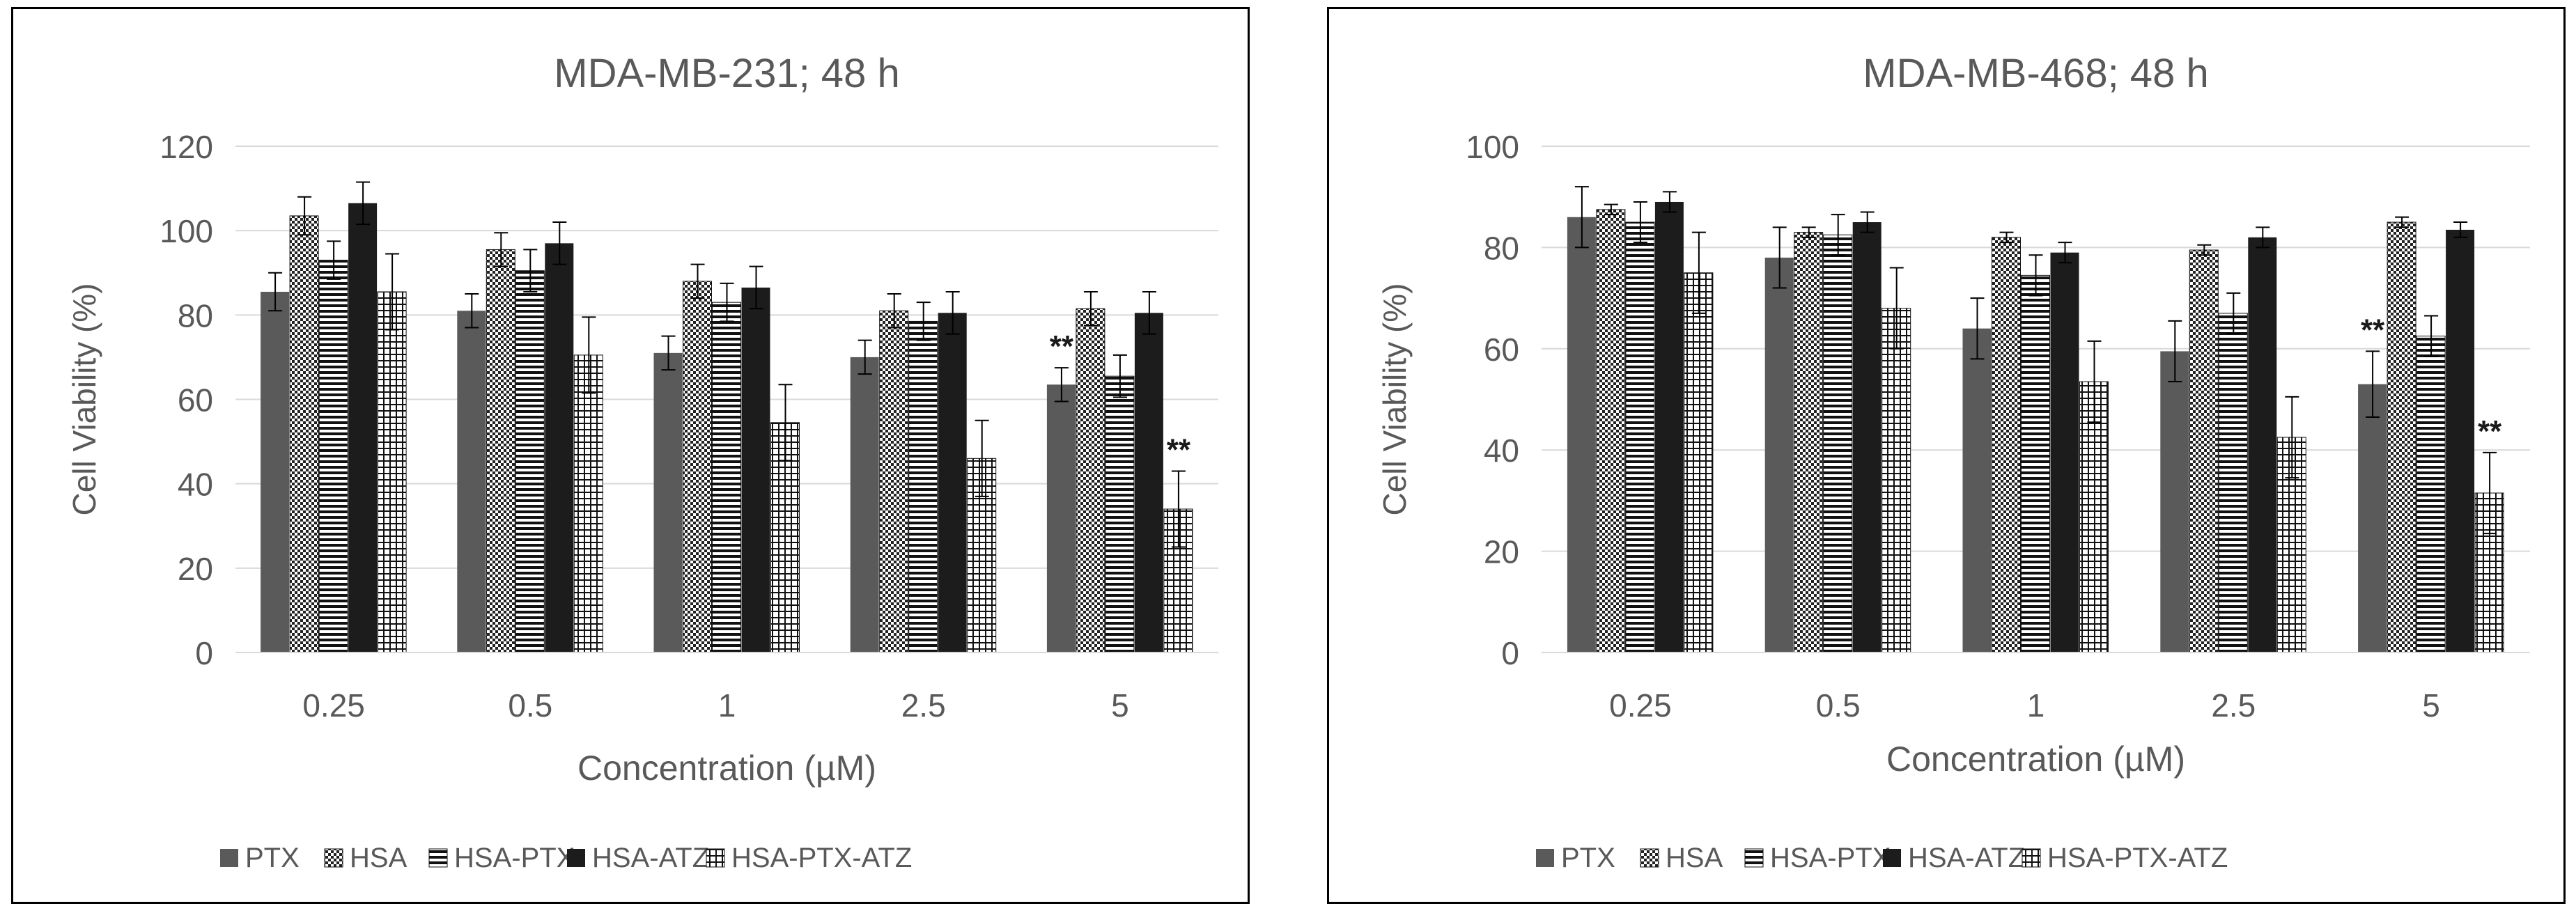 This screenshot has height=922, width=2576. What do you see at coordinates (2137, 858) in the screenshot?
I see `legend-label: HSA-PTX-ATZ` at bounding box center [2137, 858].